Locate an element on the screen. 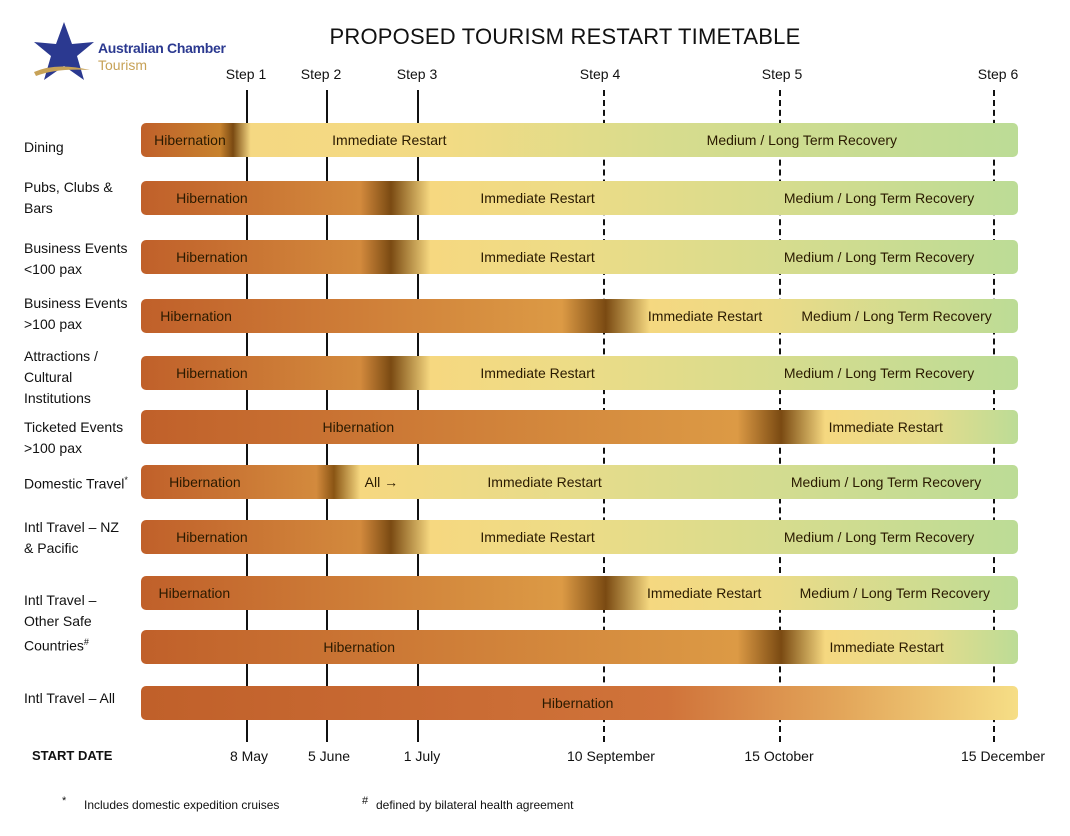 This screenshot has width=1070, height=836. row-label-dining: Dining is located at coordinates (44, 147).